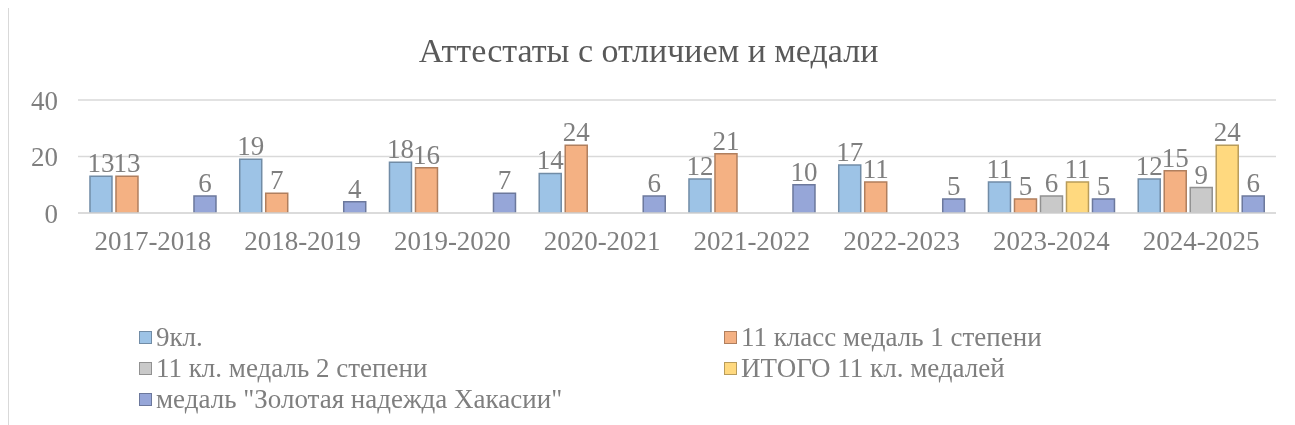 The width and height of the screenshot is (1295, 425). Describe the element at coordinates (602, 241) in the screenshot. I see `x-tick-label: 2020-2021` at that location.